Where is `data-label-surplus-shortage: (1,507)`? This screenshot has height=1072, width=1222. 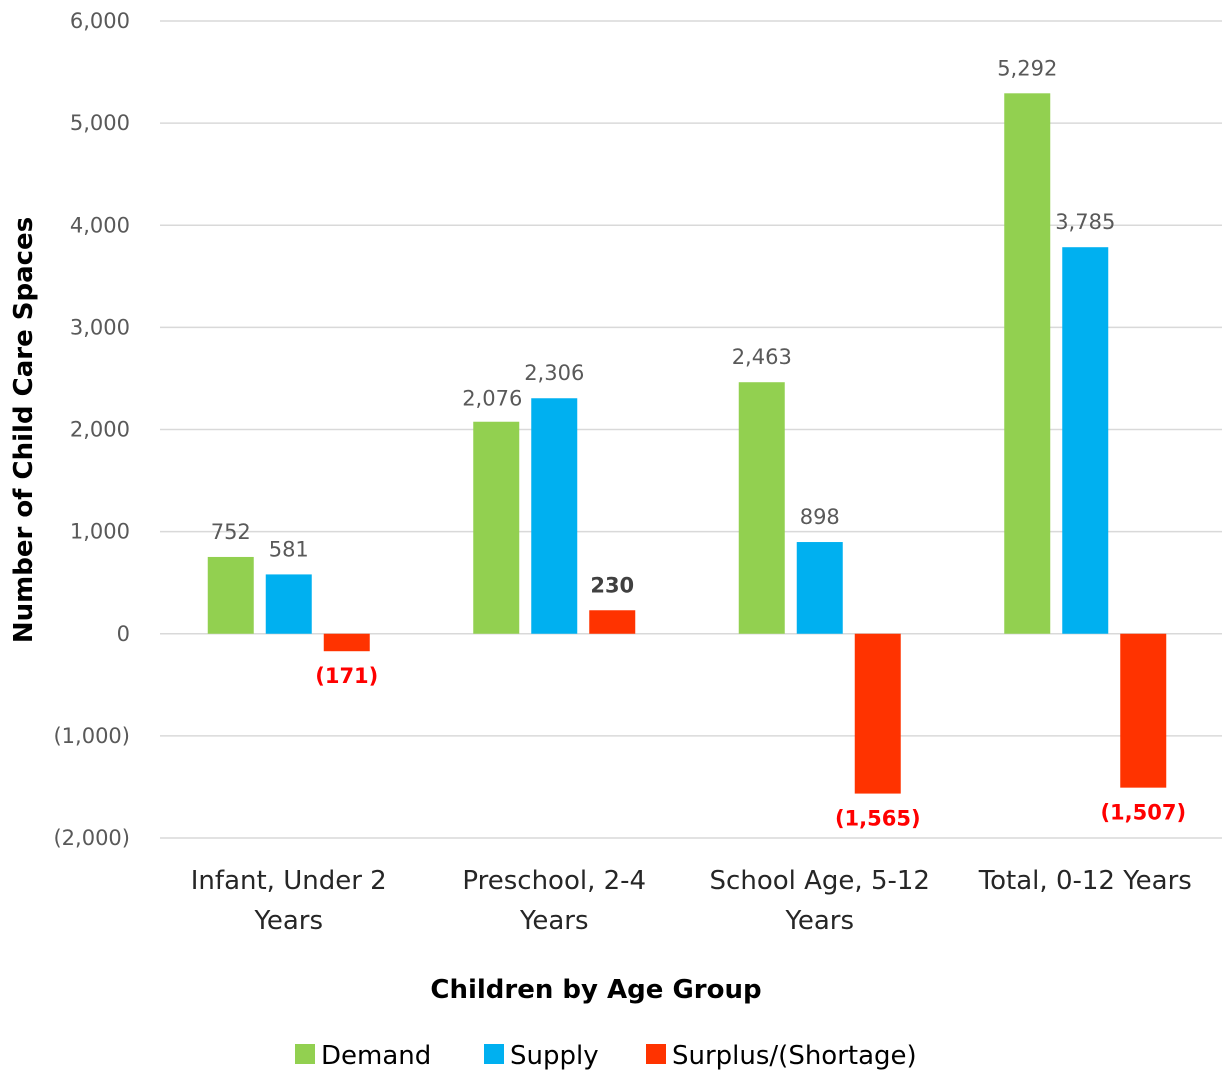 data-label-surplus-shortage: (1,507) is located at coordinates (1143, 813).